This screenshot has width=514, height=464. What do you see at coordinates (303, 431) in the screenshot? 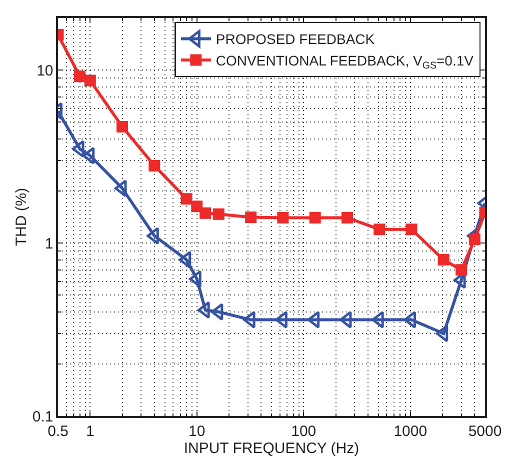
I see `x-tick-label: 100` at bounding box center [303, 431].